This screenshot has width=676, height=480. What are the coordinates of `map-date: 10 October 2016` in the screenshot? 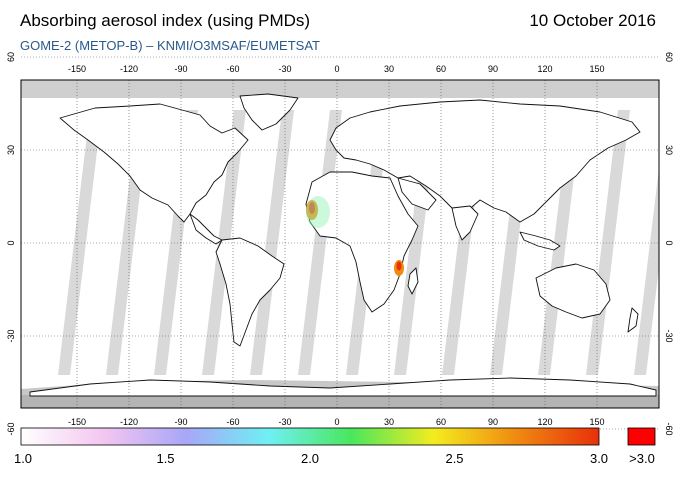 It's located at (592, 20).